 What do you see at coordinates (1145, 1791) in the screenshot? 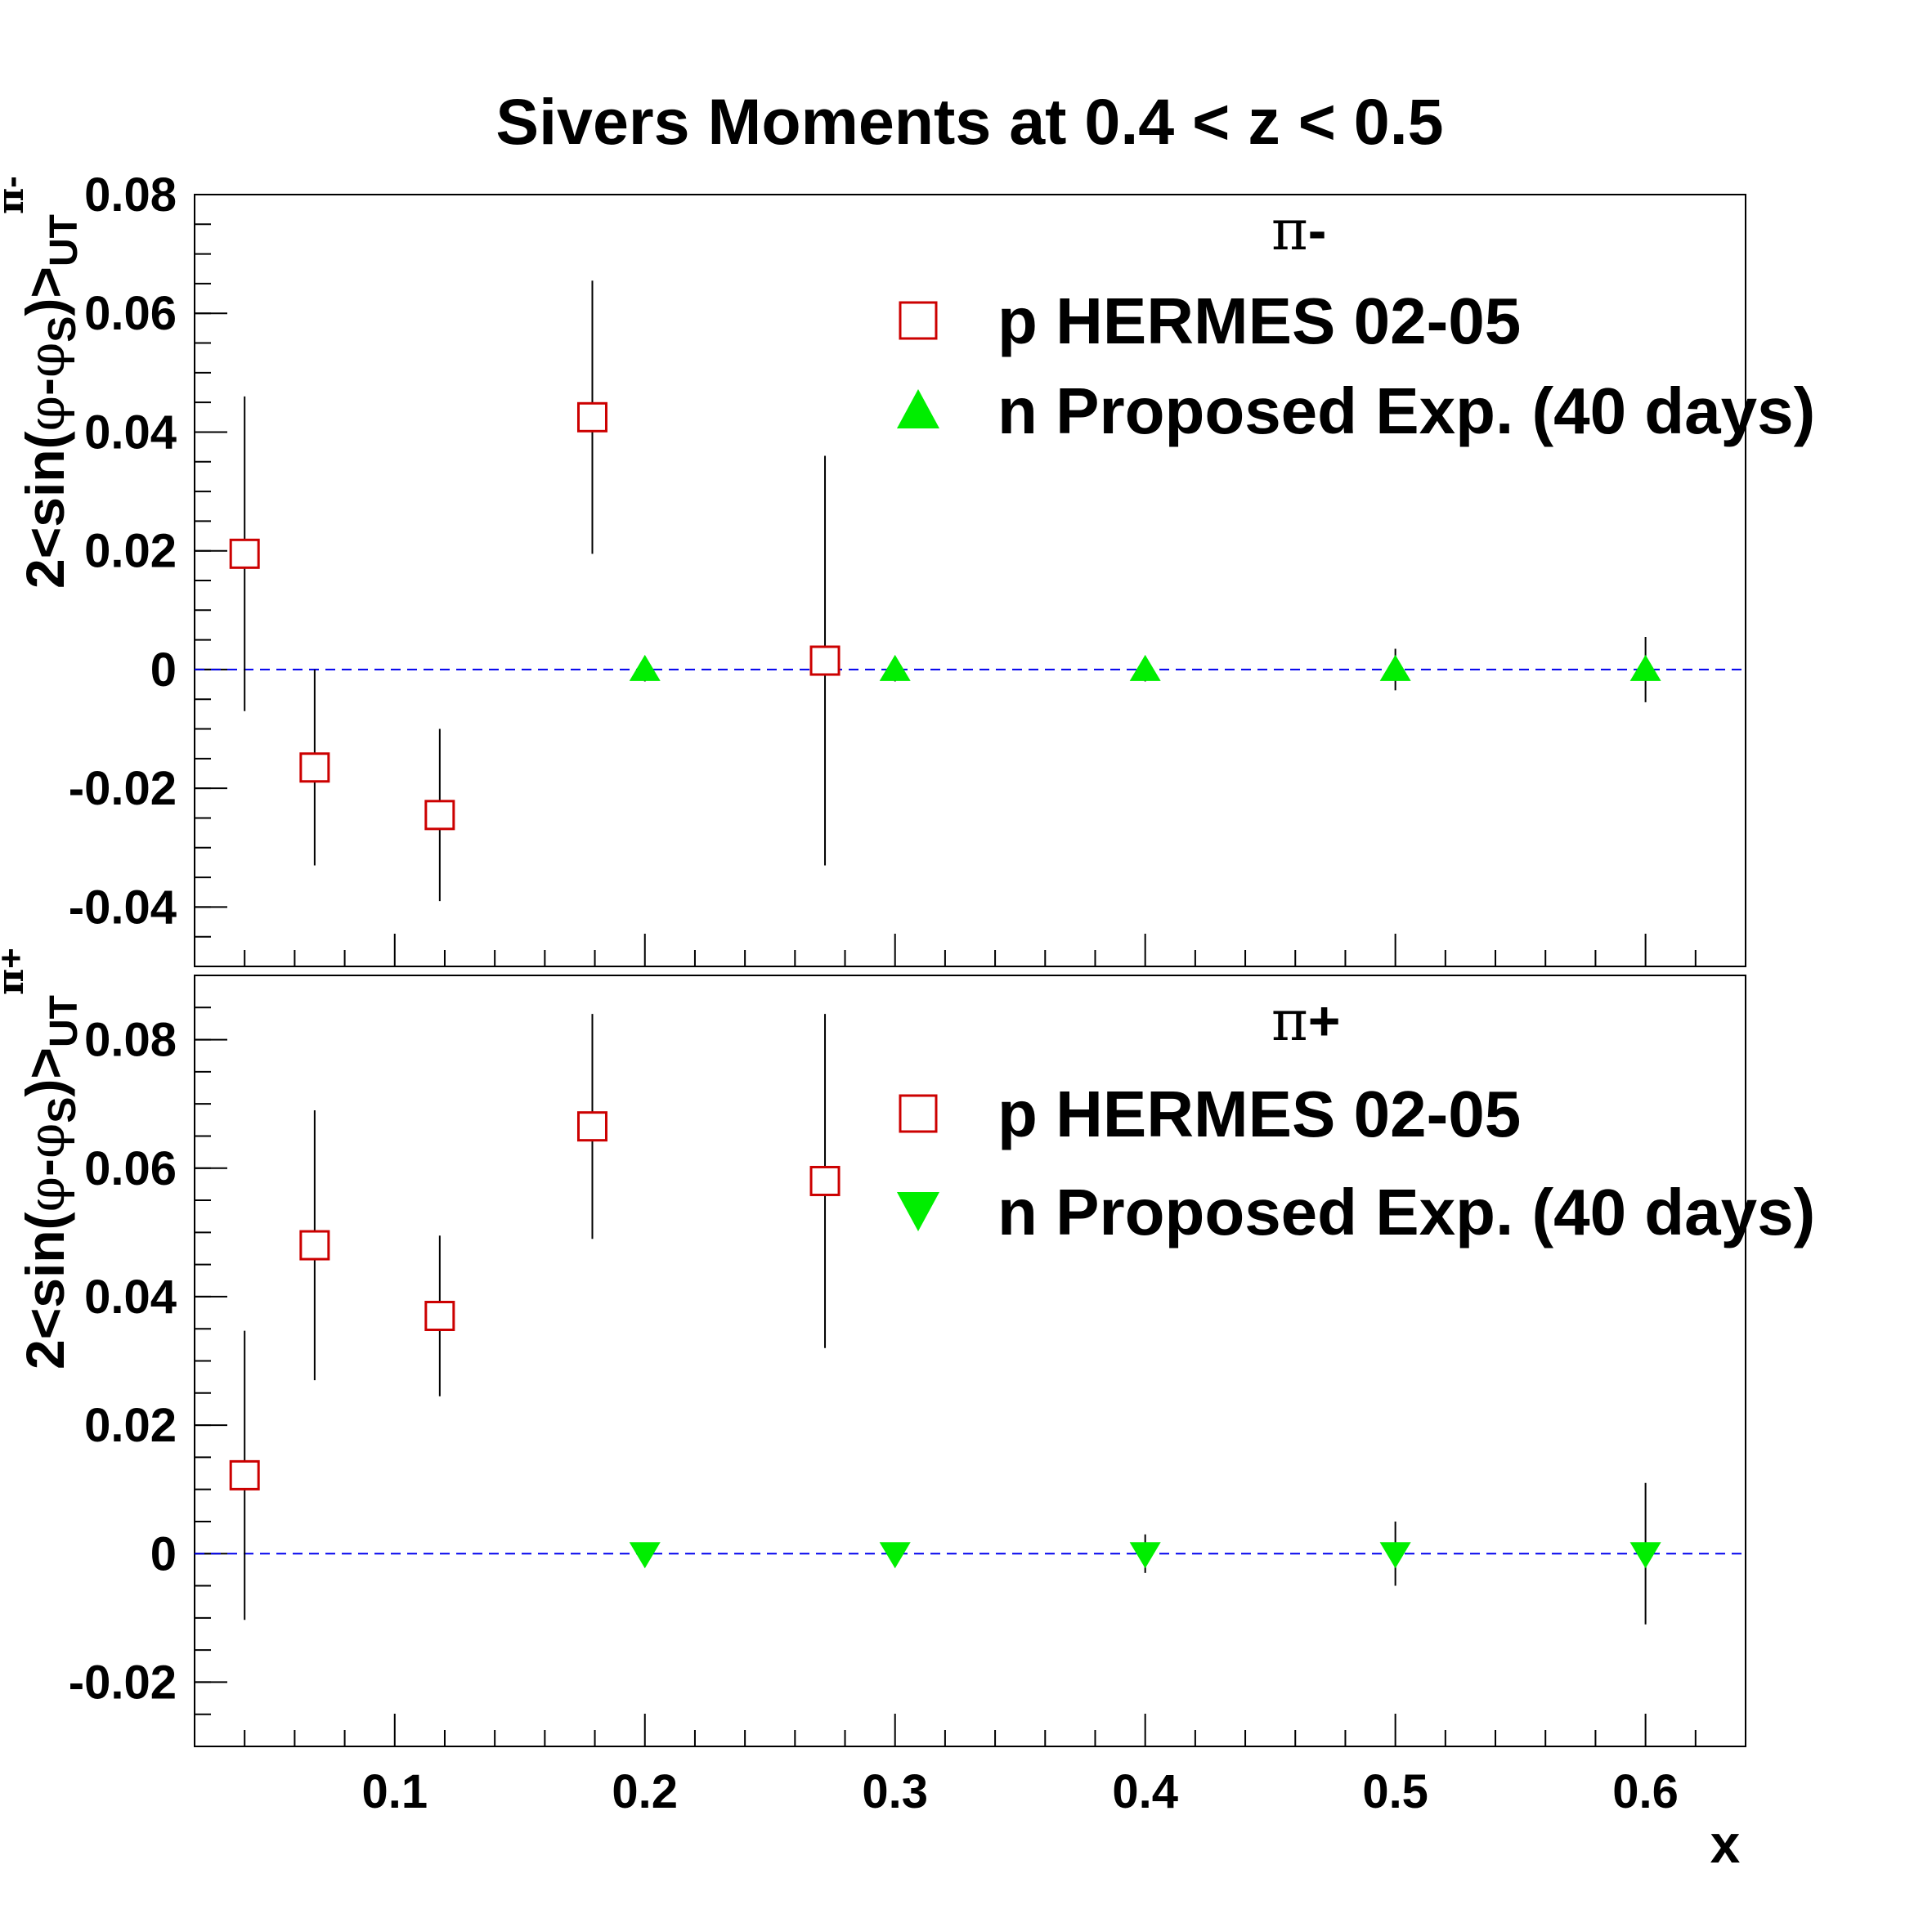
I see `x-tick-label: 0.4` at bounding box center [1145, 1791].